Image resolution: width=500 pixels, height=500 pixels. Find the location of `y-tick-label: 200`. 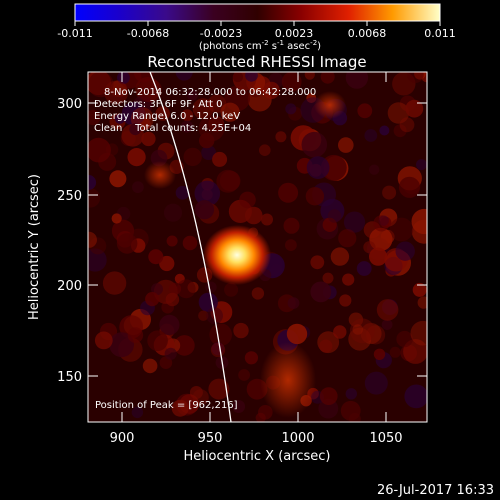

y-tick-label: 200 is located at coordinates (69, 286).